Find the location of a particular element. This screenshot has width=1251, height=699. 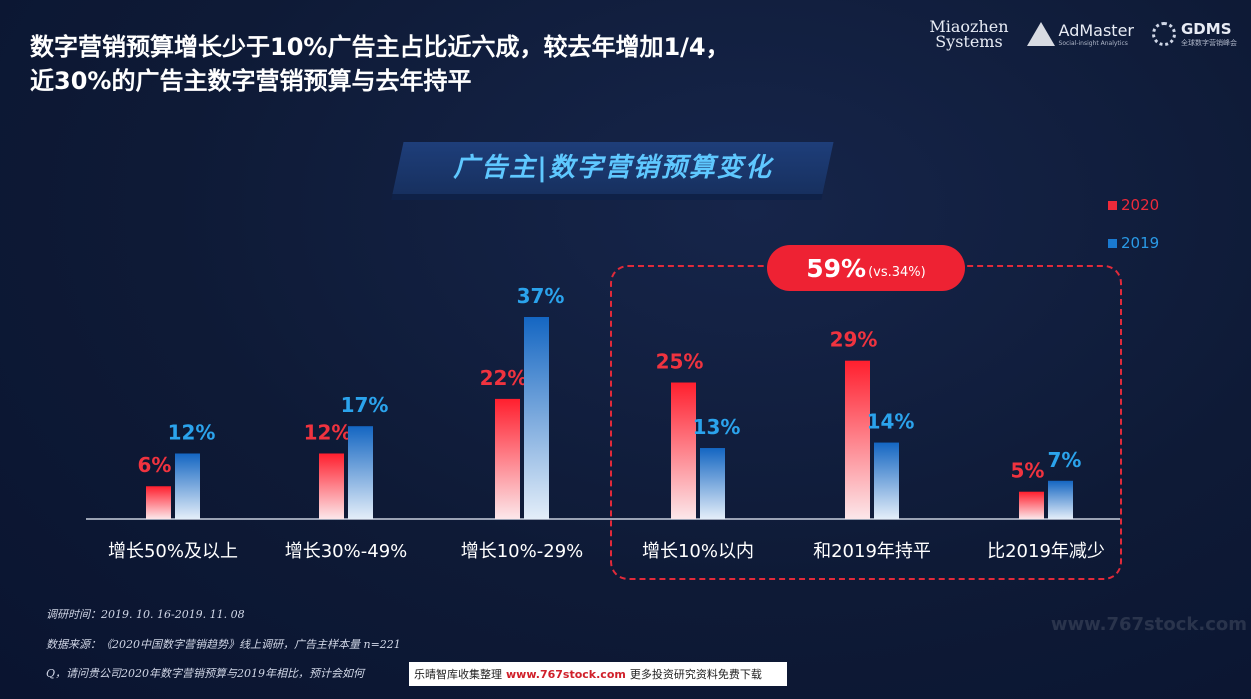

gdms-logo-name: GDMS is located at coordinates (1206, 29).